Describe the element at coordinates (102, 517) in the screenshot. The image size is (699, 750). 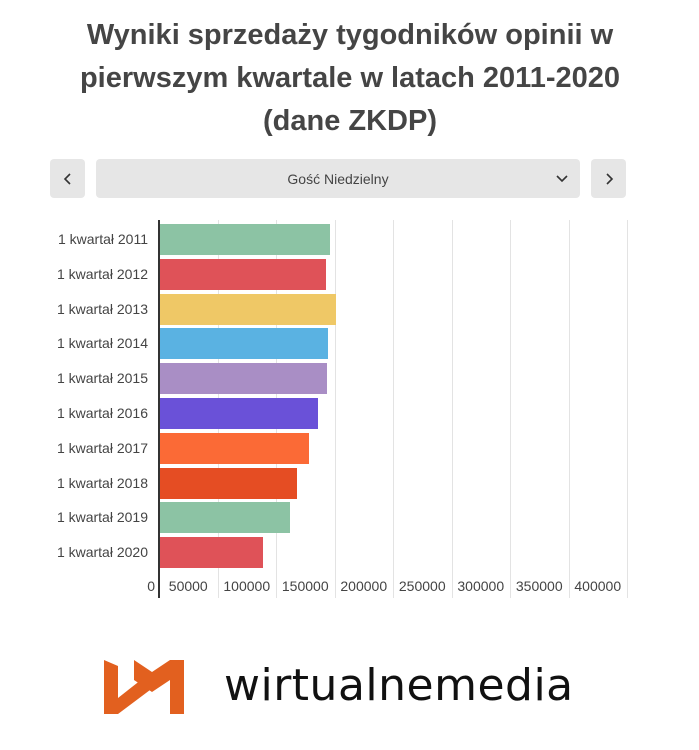
I see `category-label: 1 kwartał 2019` at that location.